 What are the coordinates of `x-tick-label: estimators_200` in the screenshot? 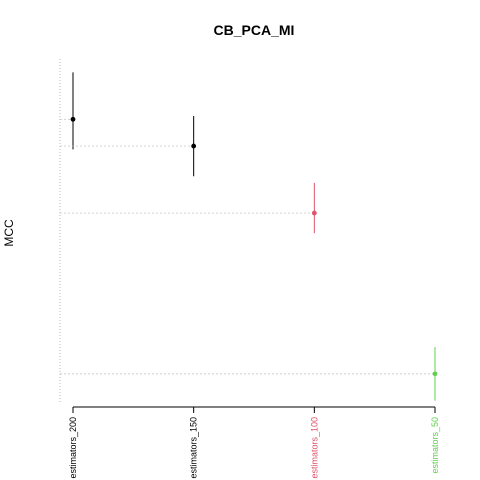 It's located at (73, 448).